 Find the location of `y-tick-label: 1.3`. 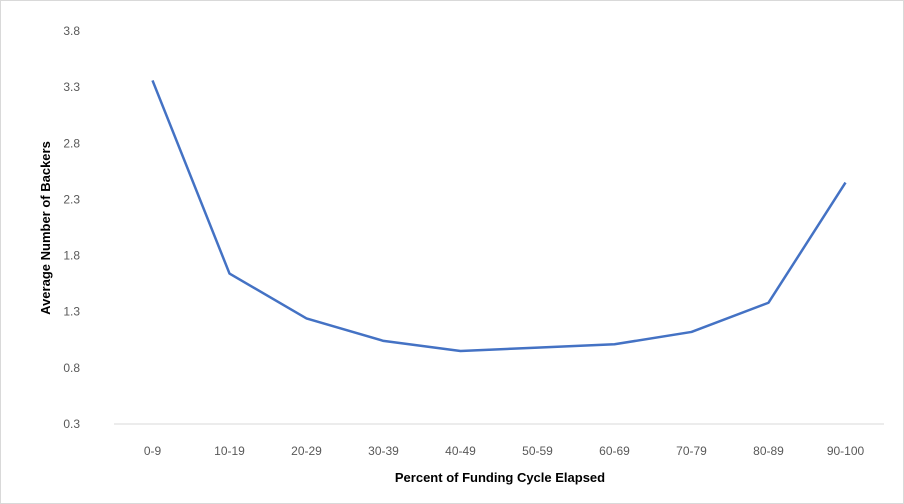

y-tick-label: 1.3 is located at coordinates (71, 312).